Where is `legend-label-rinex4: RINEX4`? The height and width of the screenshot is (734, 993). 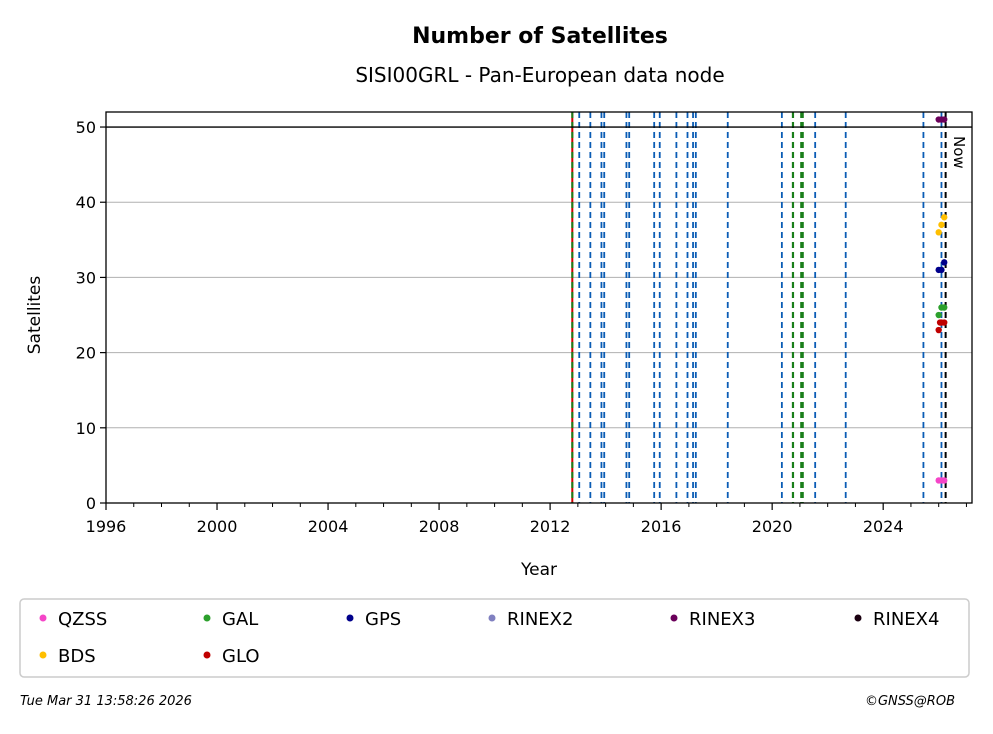 legend-label-rinex4: RINEX4 is located at coordinates (906, 619).